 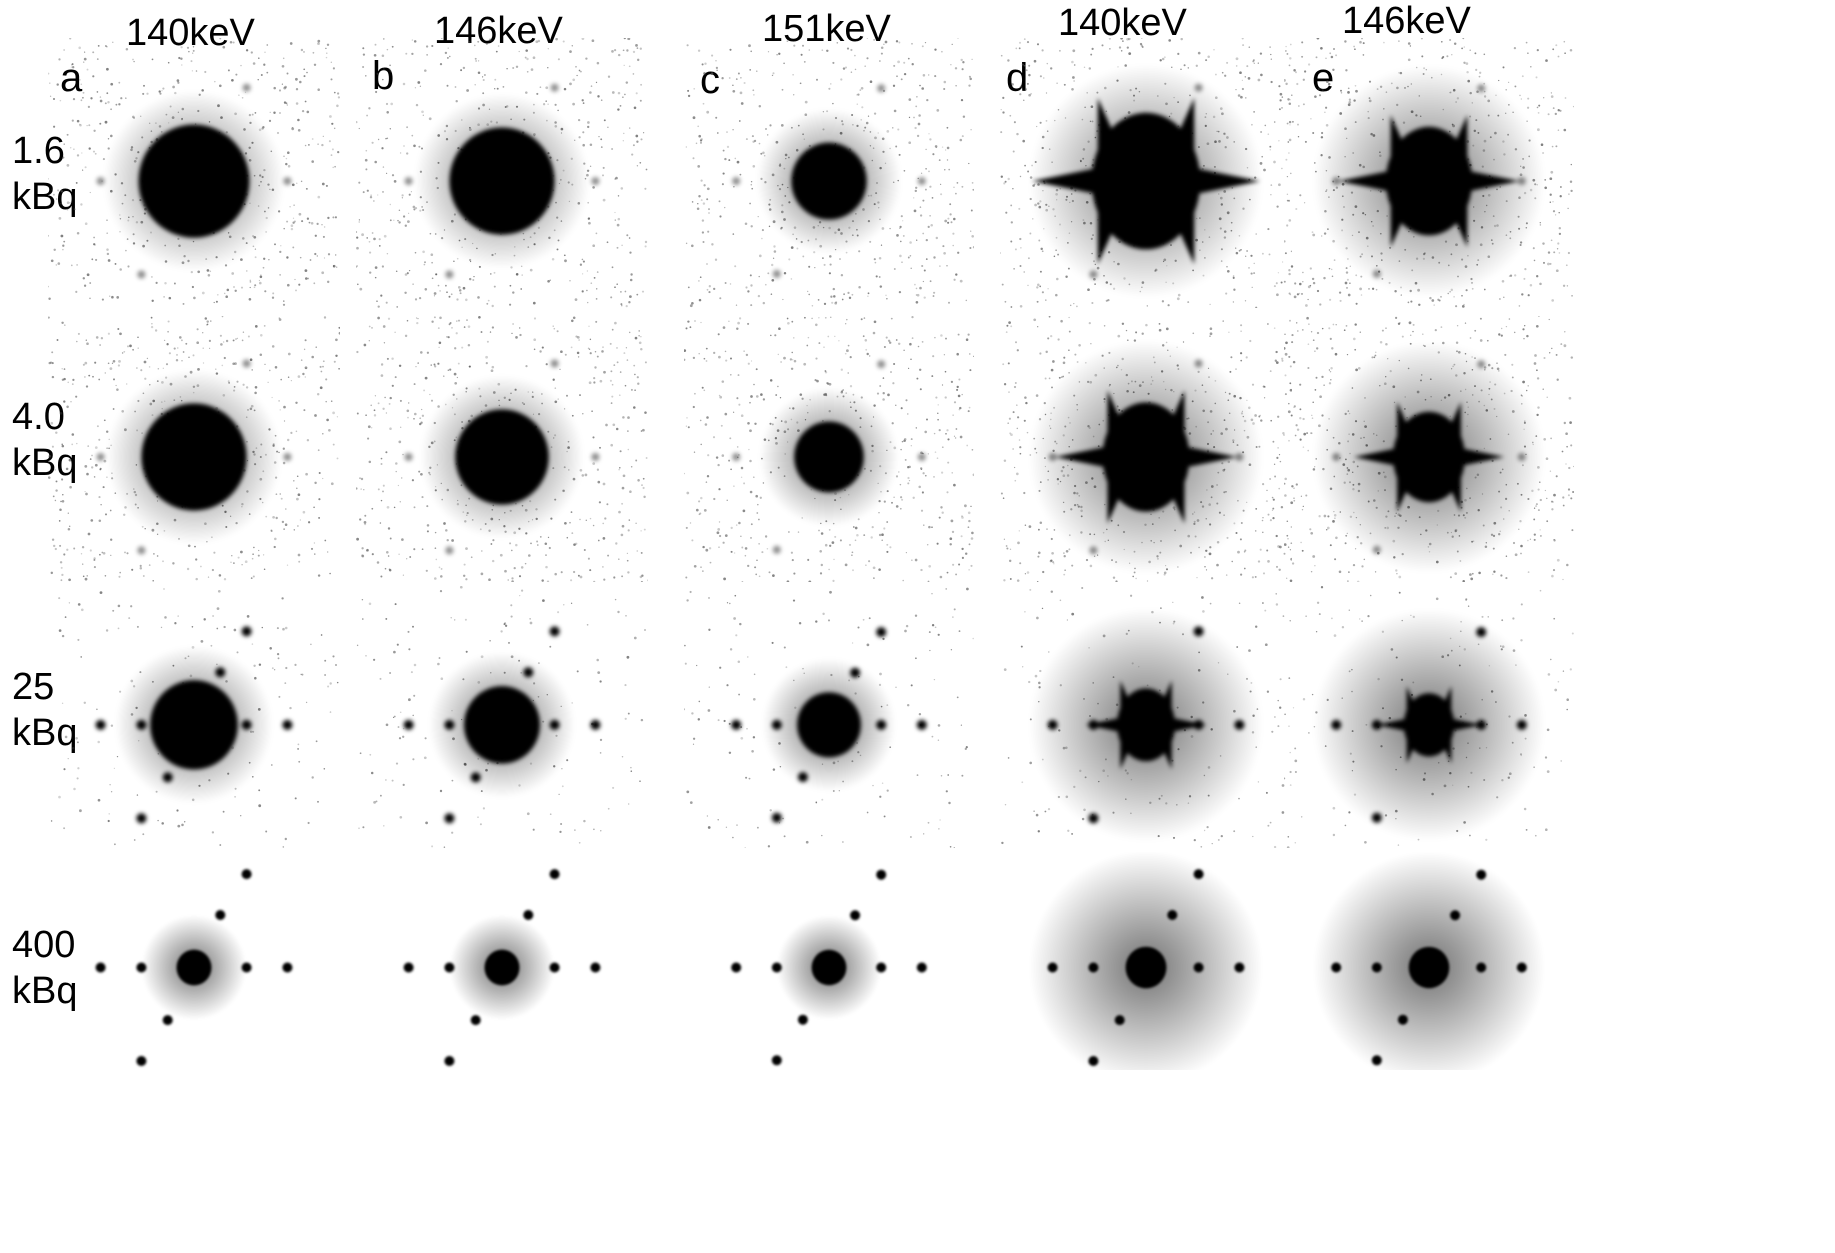 I want to click on image-panel-e-row2, so click(x=1429, y=449).